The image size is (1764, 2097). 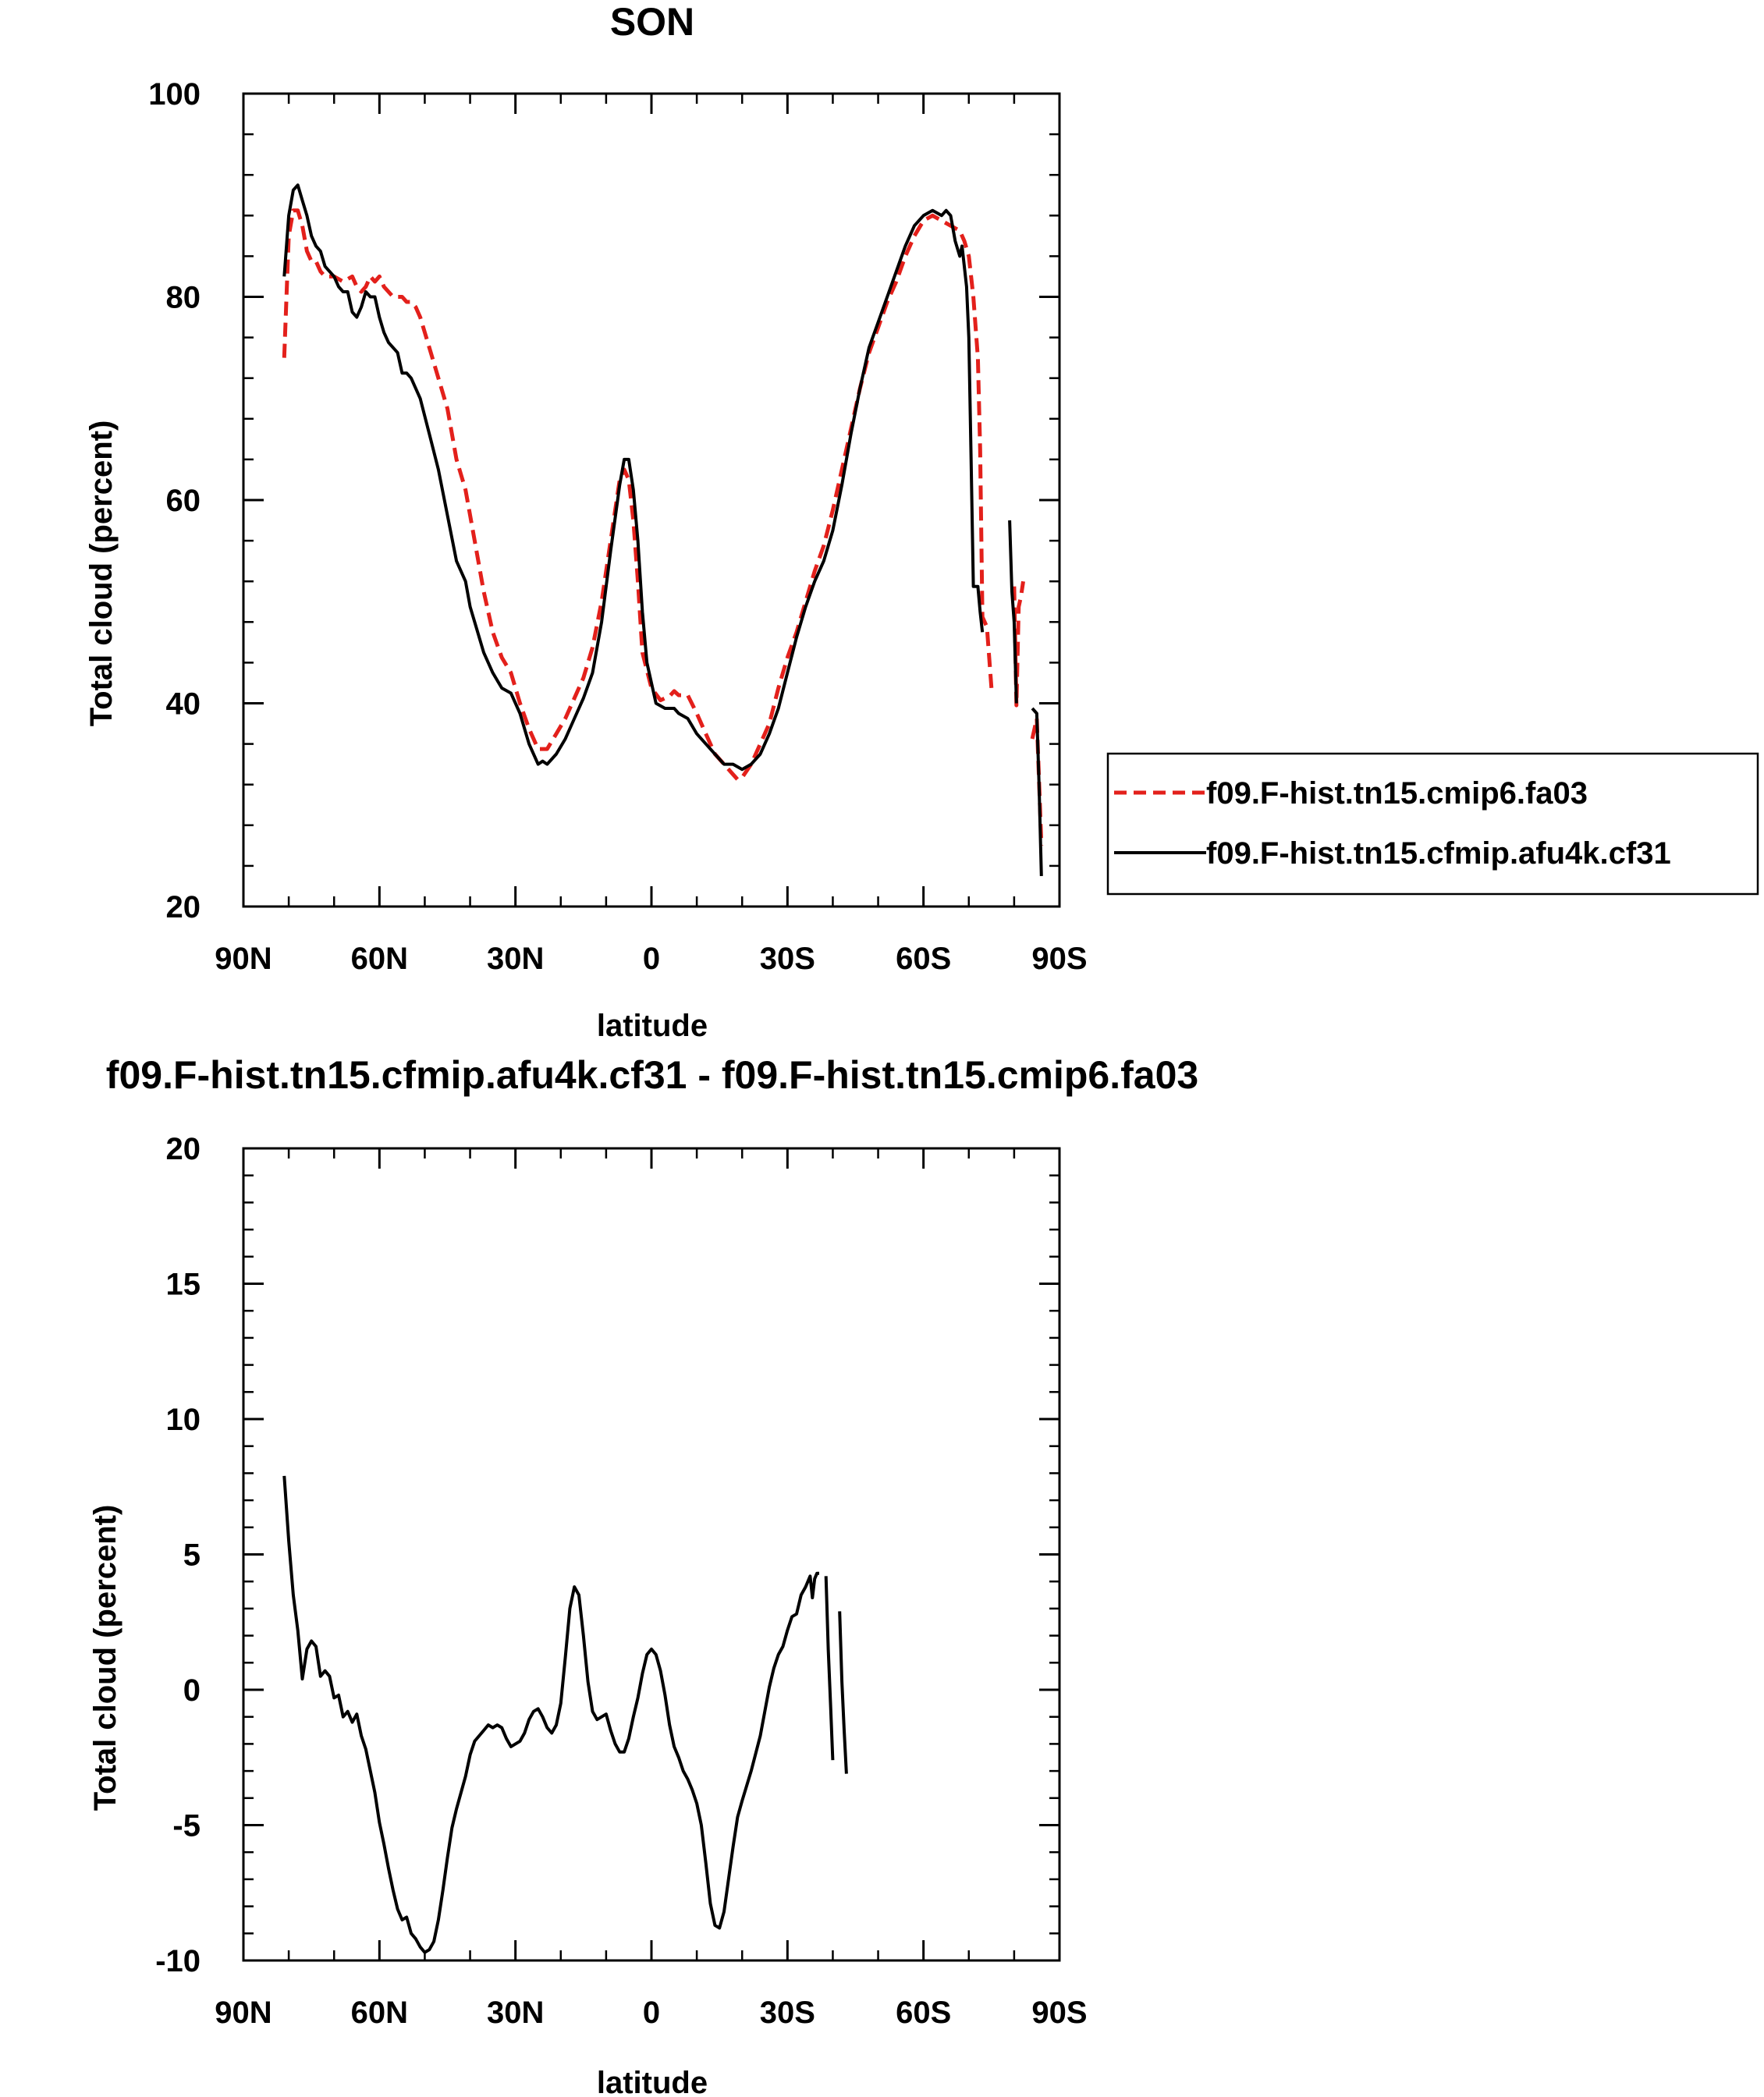 What do you see at coordinates (638, 495) in the screenshot?
I see `top-series-dashed-red-line` at bounding box center [638, 495].